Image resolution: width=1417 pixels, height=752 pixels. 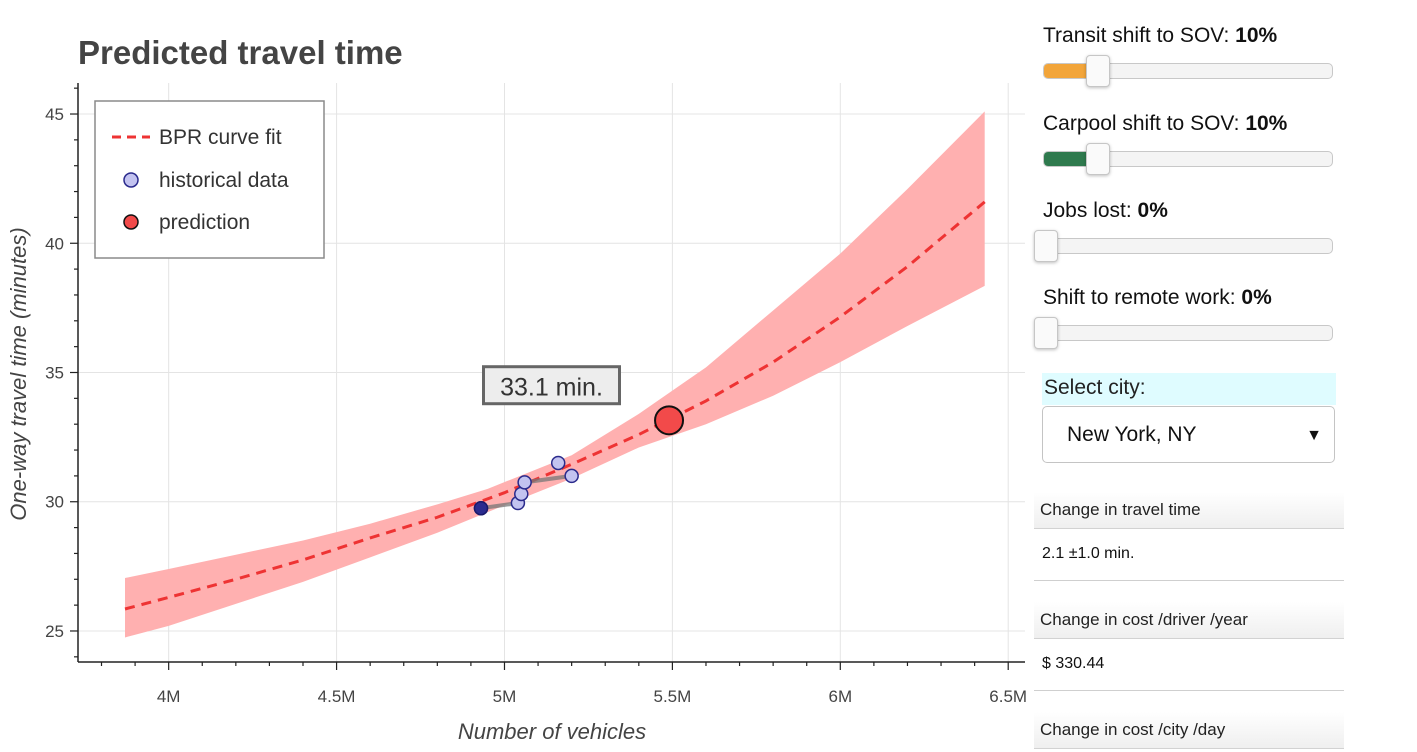 I want to click on annotation-box, so click(x=551, y=385).